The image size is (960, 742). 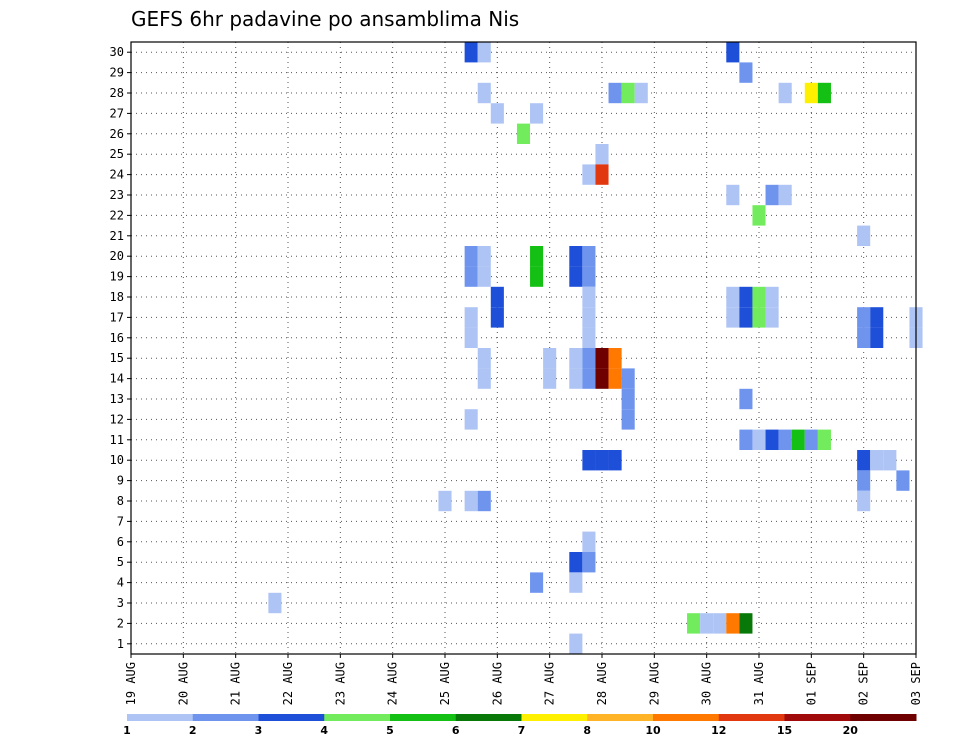 What do you see at coordinates (117, 195) in the screenshot?
I see `y-tick-label: 23` at bounding box center [117, 195].